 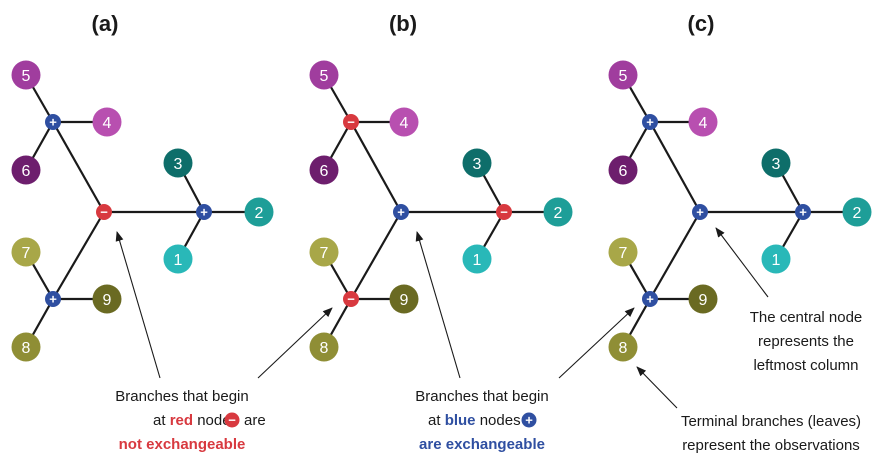 I want to click on svg-text: are, so click(x=255, y=420).